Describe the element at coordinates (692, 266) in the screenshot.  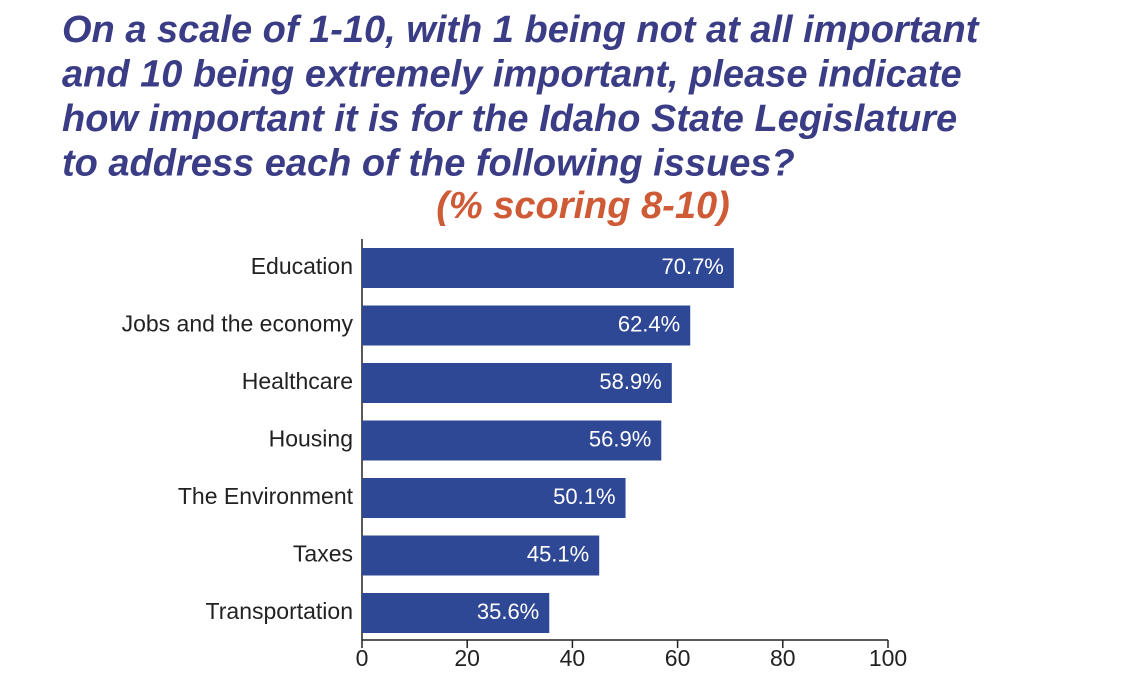
I see `value-label: 70.7%` at that location.